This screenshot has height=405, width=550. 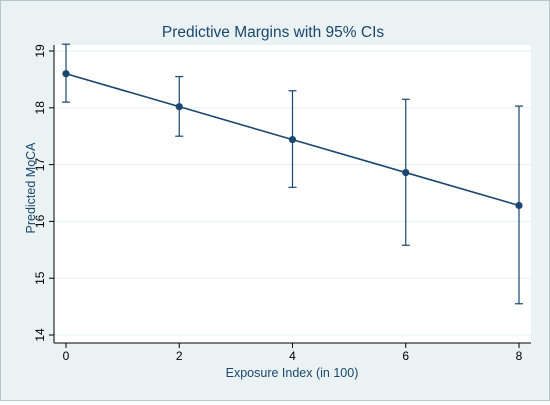 I want to click on y-tick-label: 17, so click(x=40, y=165).